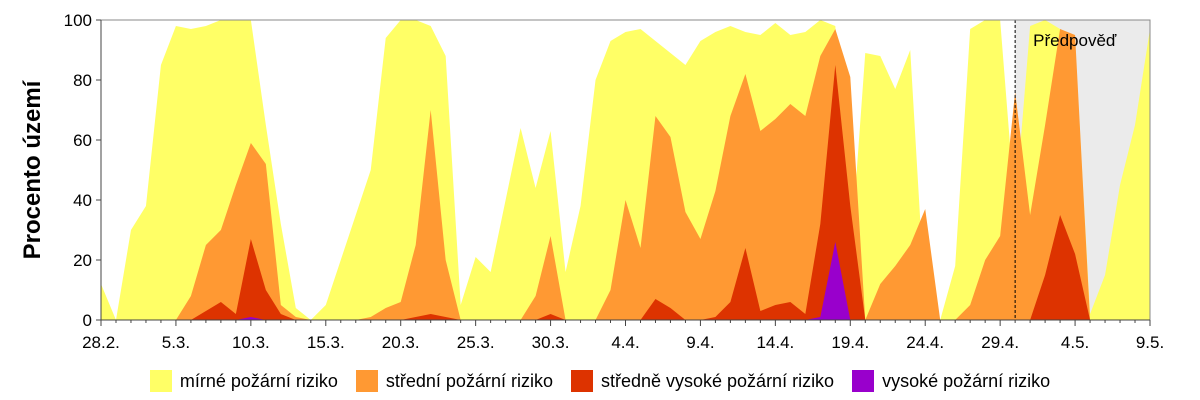 The image size is (1200, 400). I want to click on legend-item: středně vysoké požární riziko, so click(702, 381).